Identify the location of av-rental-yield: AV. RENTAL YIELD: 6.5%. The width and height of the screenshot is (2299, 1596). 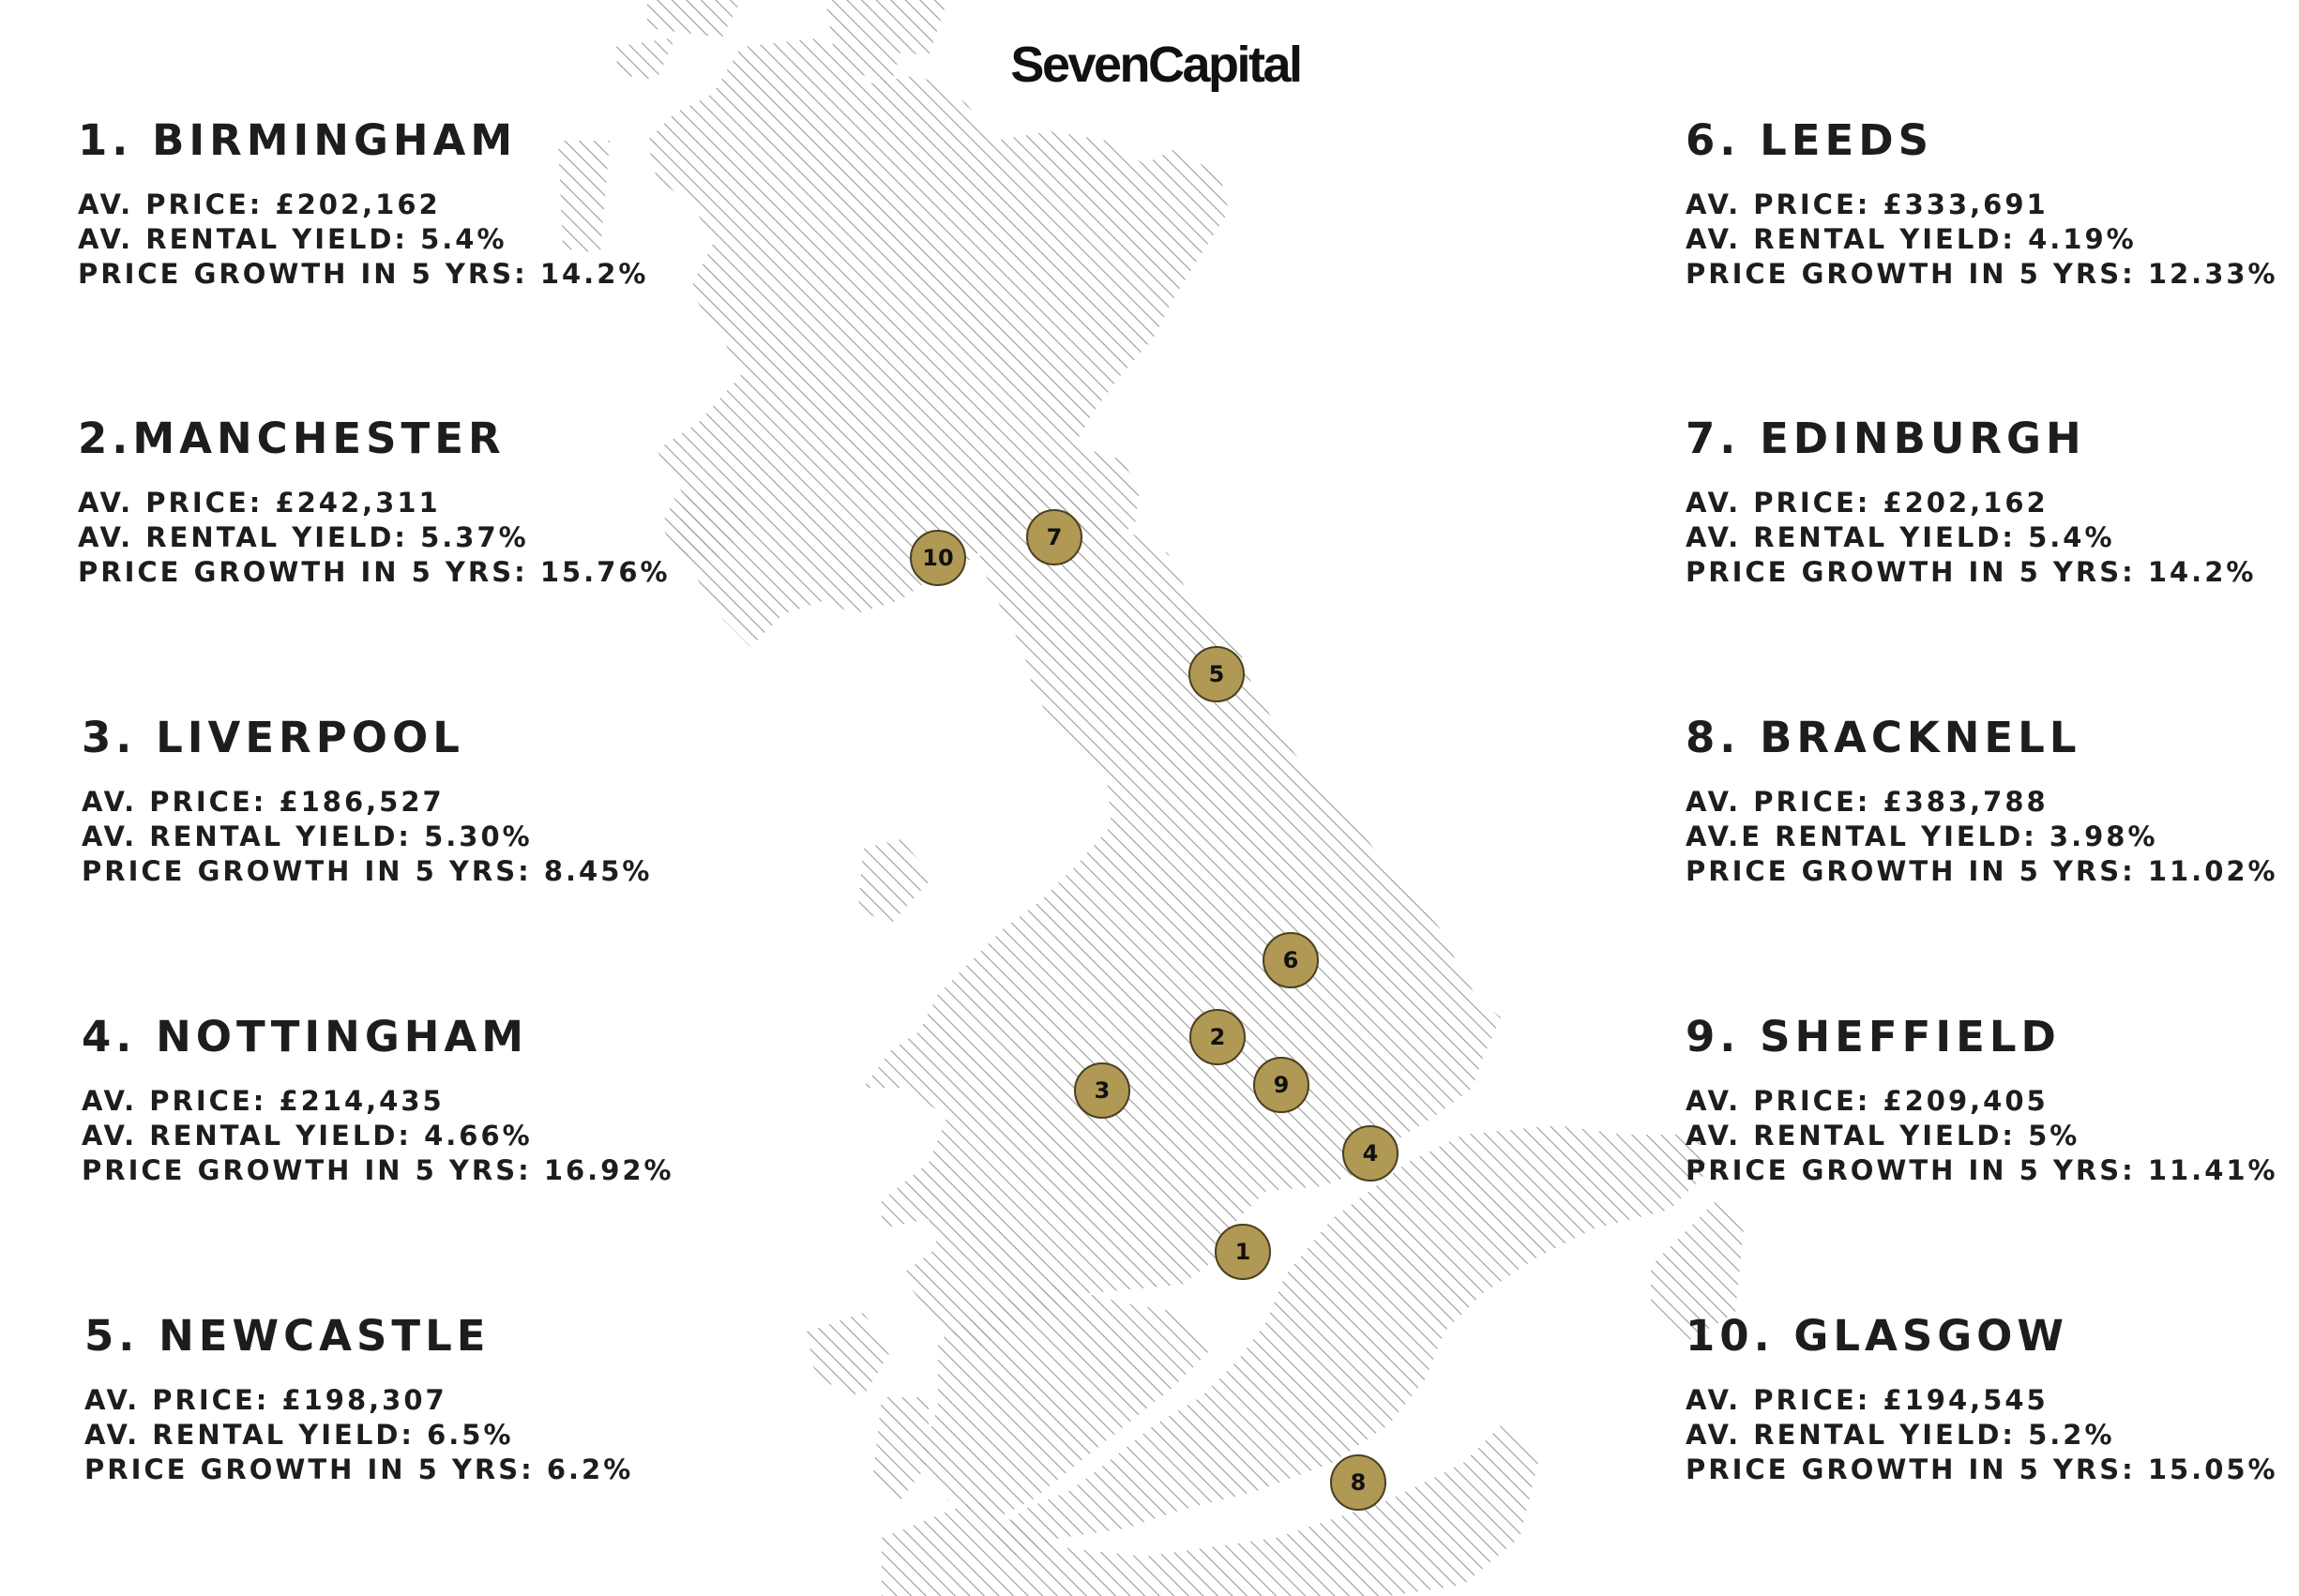
(299, 1435).